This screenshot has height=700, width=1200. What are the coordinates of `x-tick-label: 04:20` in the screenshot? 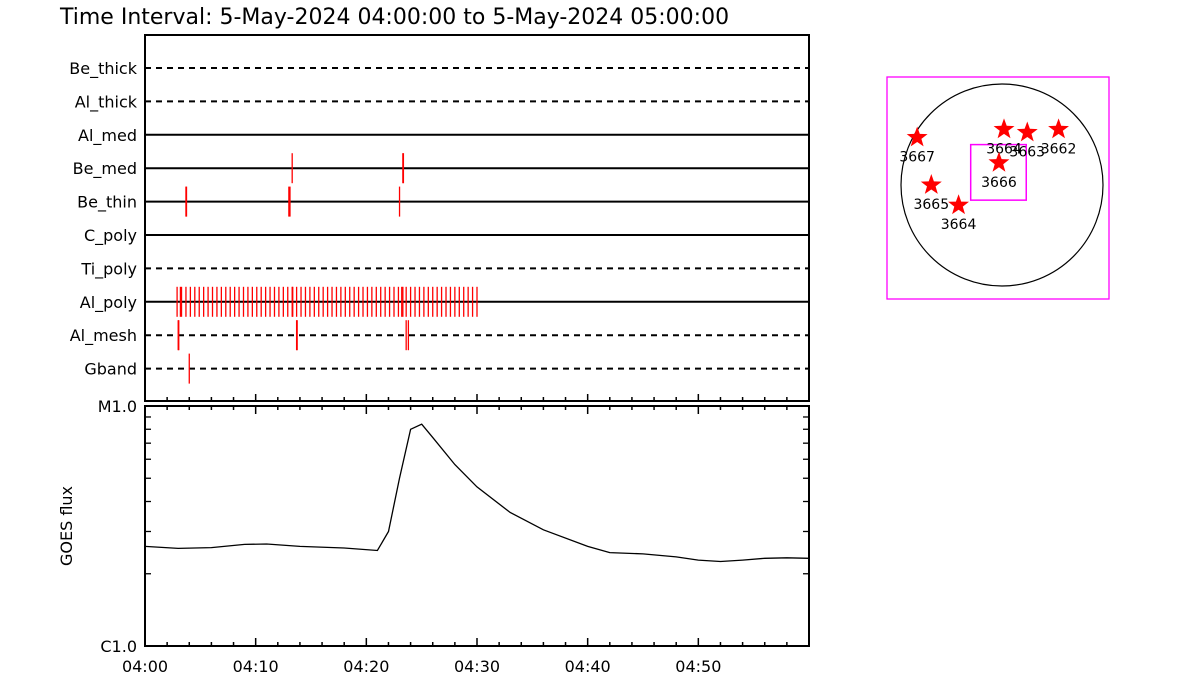 It's located at (366, 666).